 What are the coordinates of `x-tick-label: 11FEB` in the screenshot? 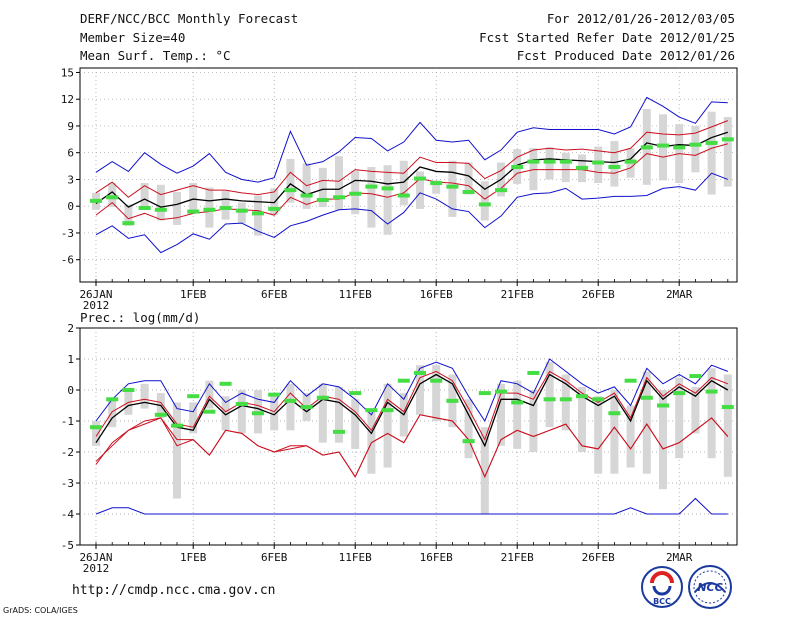 It's located at (355, 557).